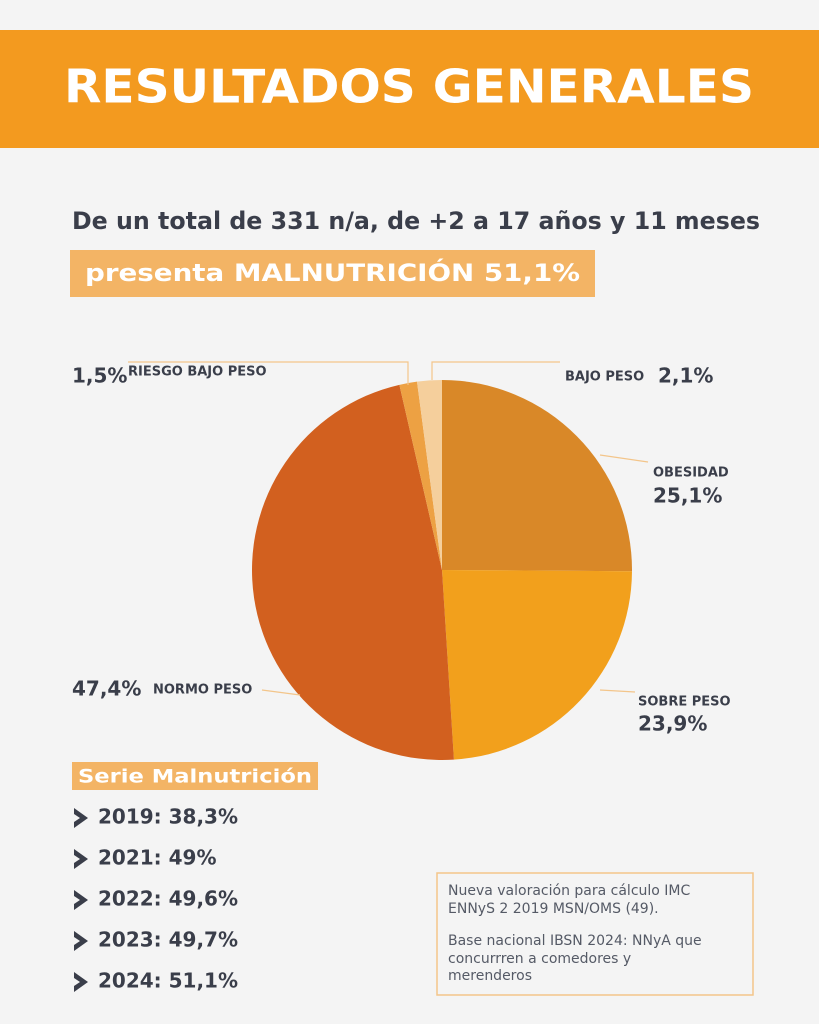 The width and height of the screenshot is (819, 1024). Describe the element at coordinates (197, 372) in the screenshot. I see `slice-label: RIESGO BAJO PESO` at that location.